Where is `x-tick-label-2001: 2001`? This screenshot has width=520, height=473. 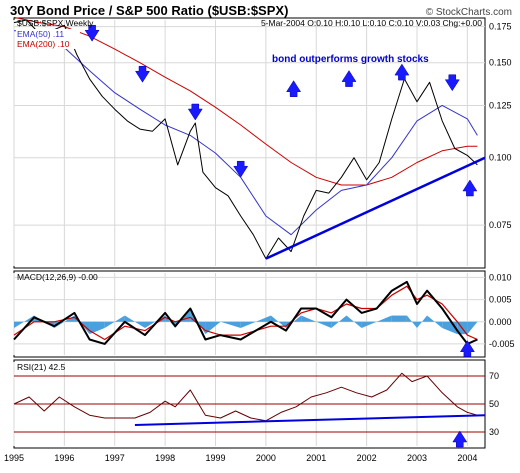
x-tick-label-2001: 2001 is located at coordinates (316, 458).